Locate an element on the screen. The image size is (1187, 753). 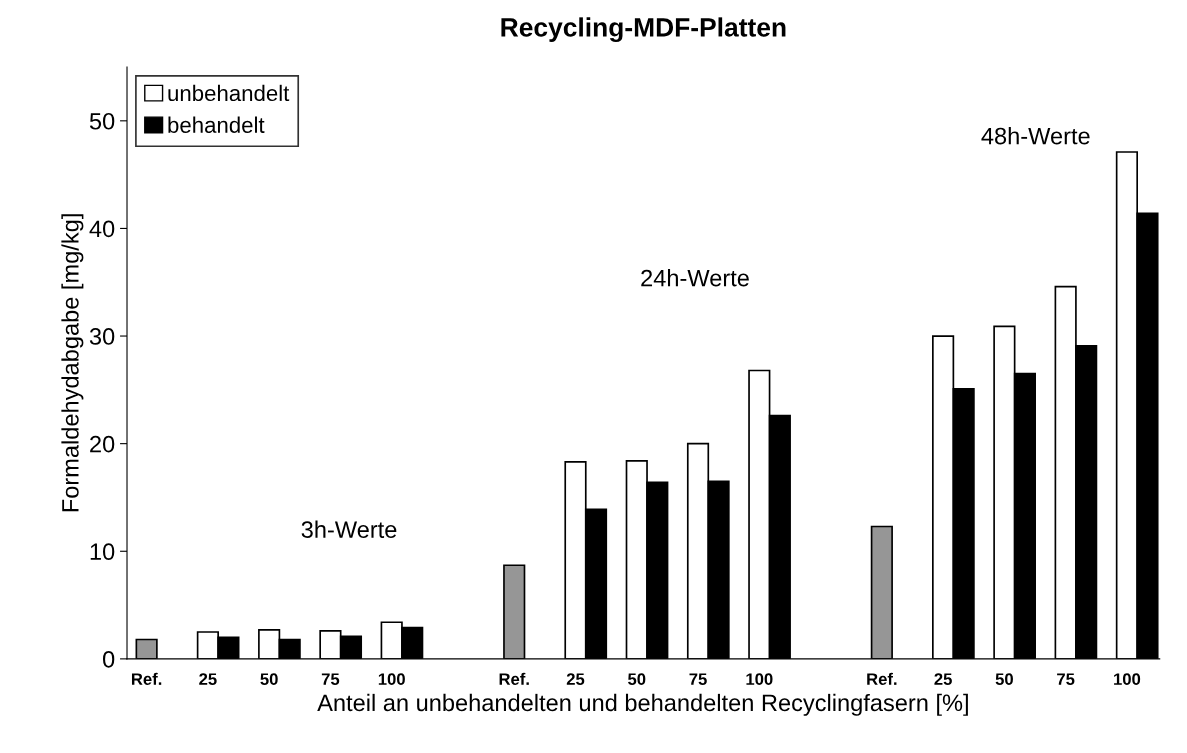
y-tick-label: 30 is located at coordinates (102, 336).